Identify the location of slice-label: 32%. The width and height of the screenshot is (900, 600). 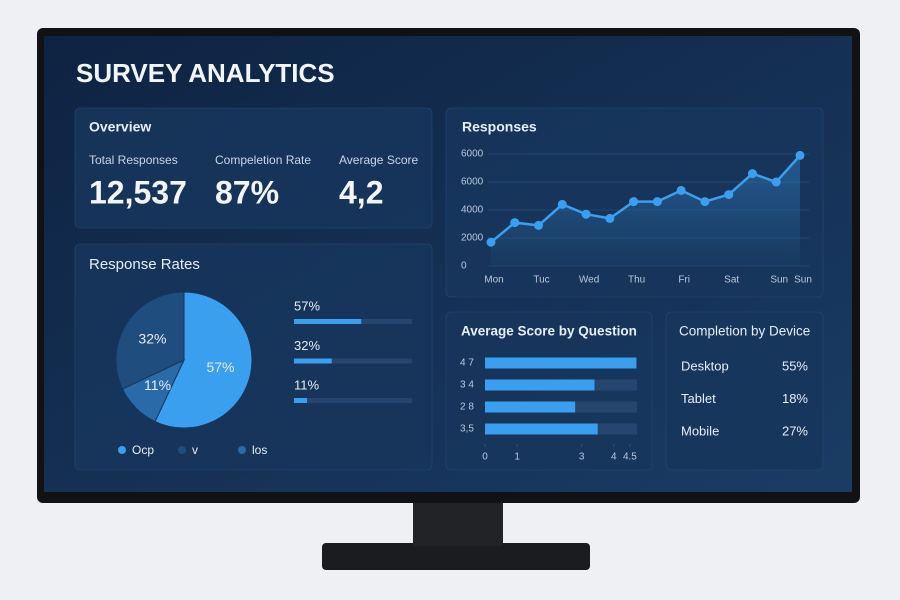
(152, 339).